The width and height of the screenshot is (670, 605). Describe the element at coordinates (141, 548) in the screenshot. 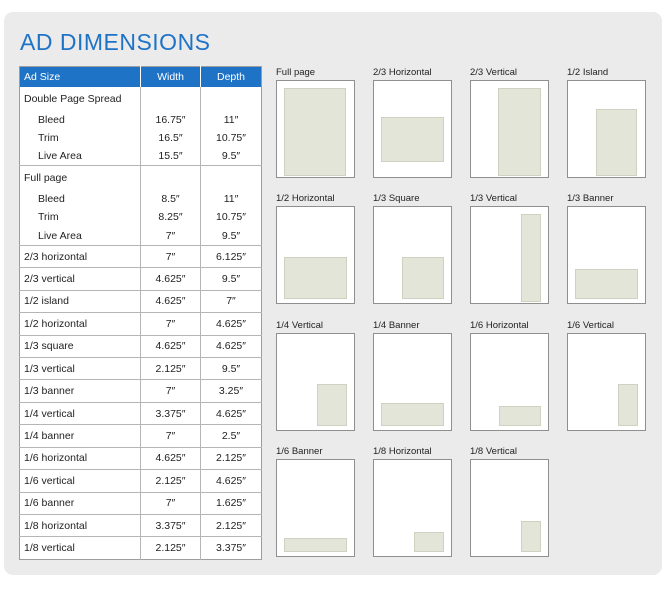

I see `table-row: 1/8 vertical 2.125″ 3.375″` at that location.